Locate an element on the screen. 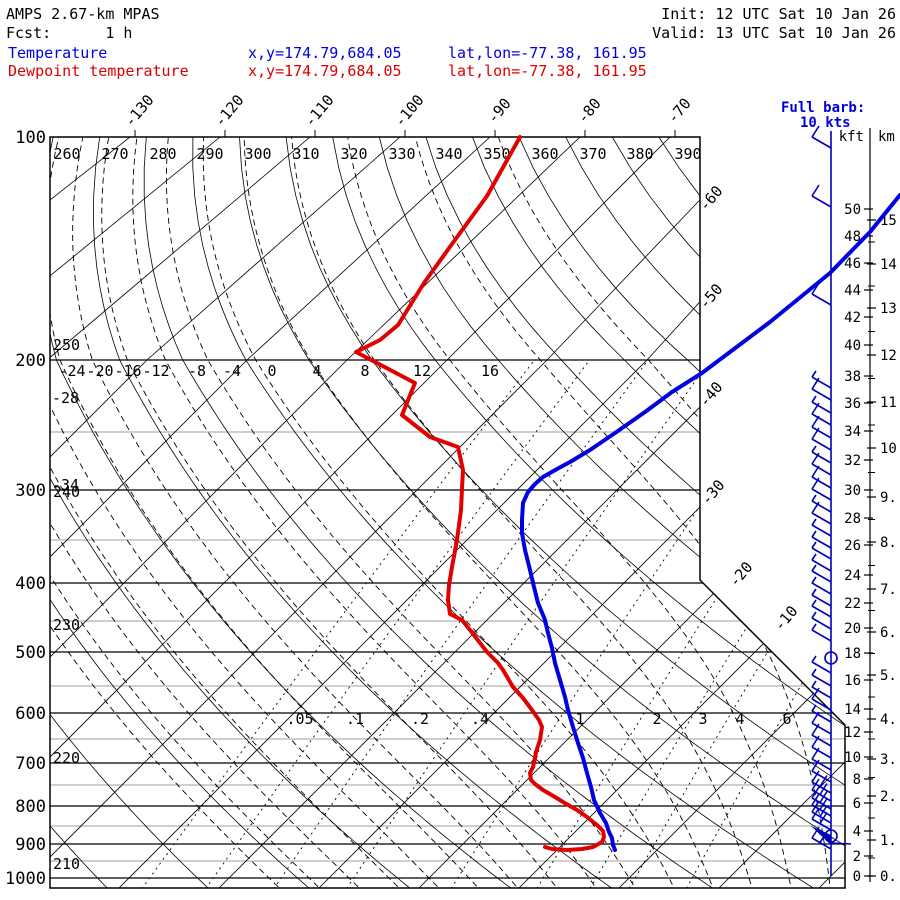 The width and height of the screenshot is (900, 900). mixing-ratio-line is located at coordinates (764, 623).